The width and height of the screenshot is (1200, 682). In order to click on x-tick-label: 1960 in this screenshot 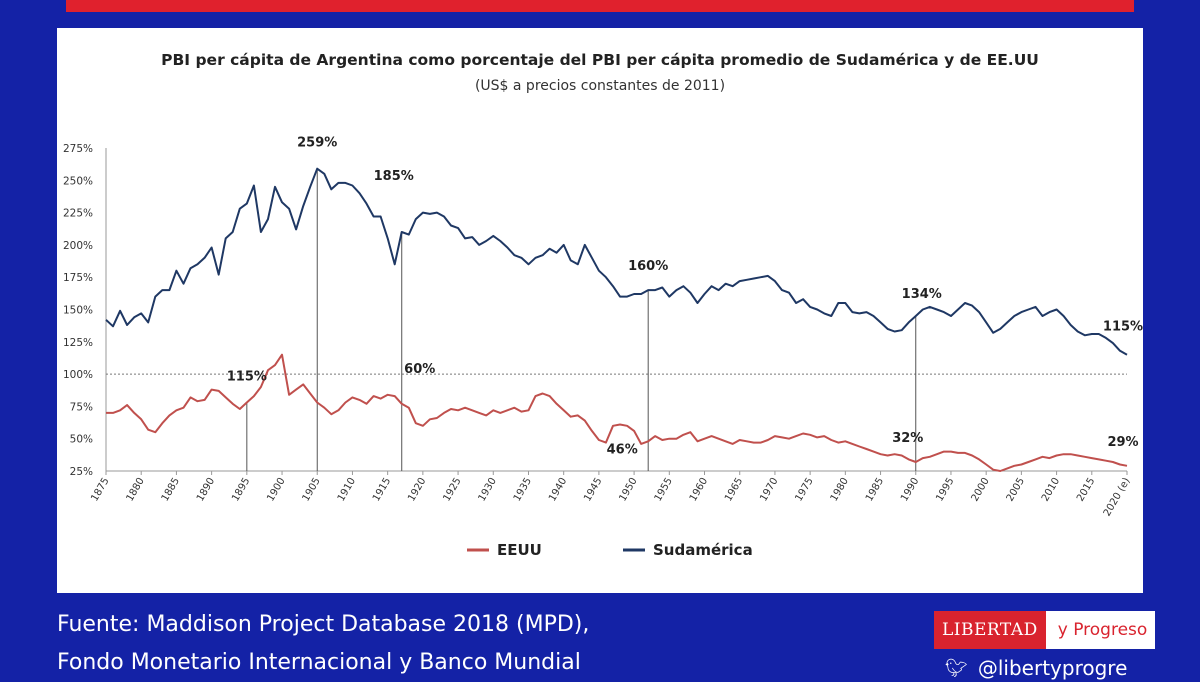, I will do `click(699, 490)`.